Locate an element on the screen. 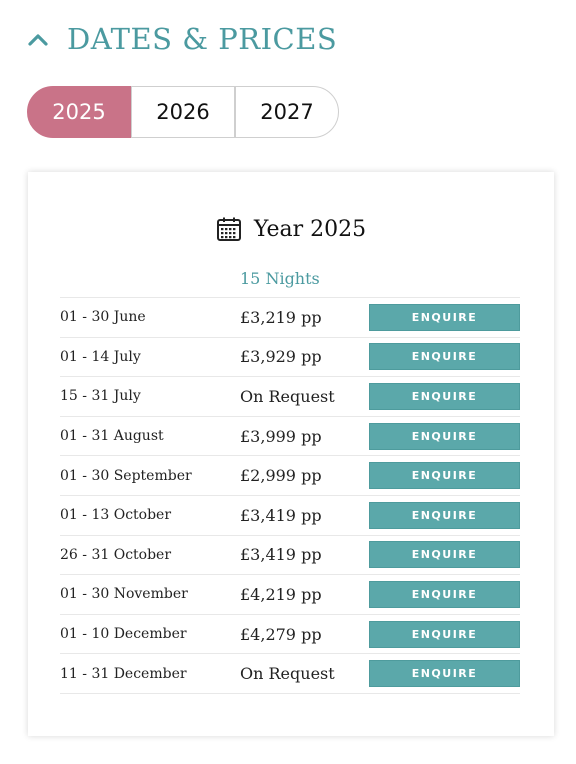  chevron-up-icon is located at coordinates (38, 39).